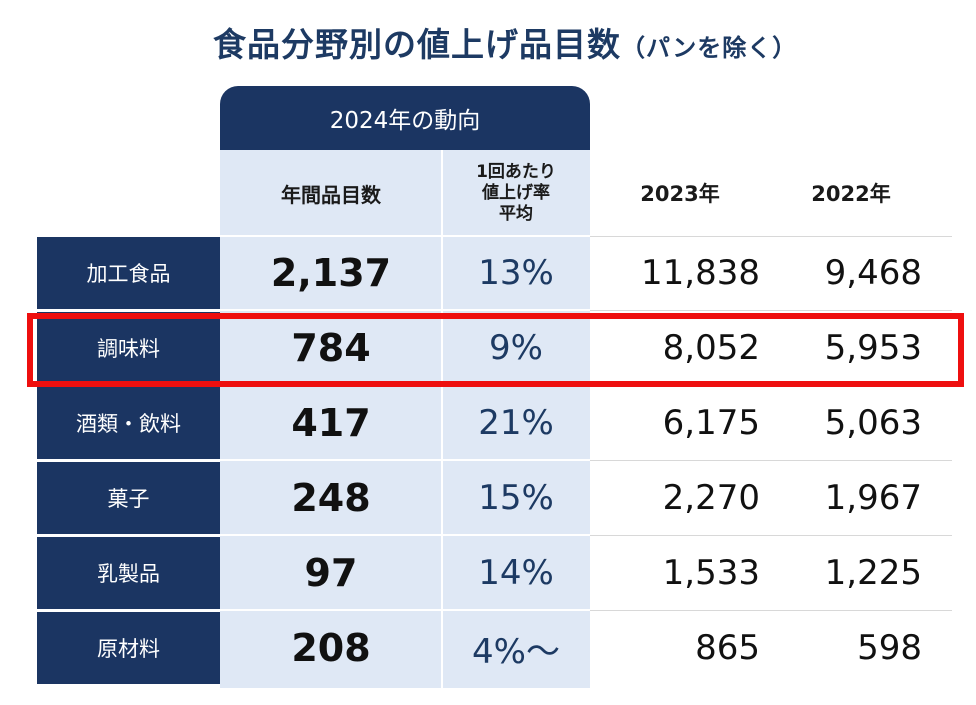 The image size is (976, 705). I want to click on cell-2023: 1,533, so click(711, 573).